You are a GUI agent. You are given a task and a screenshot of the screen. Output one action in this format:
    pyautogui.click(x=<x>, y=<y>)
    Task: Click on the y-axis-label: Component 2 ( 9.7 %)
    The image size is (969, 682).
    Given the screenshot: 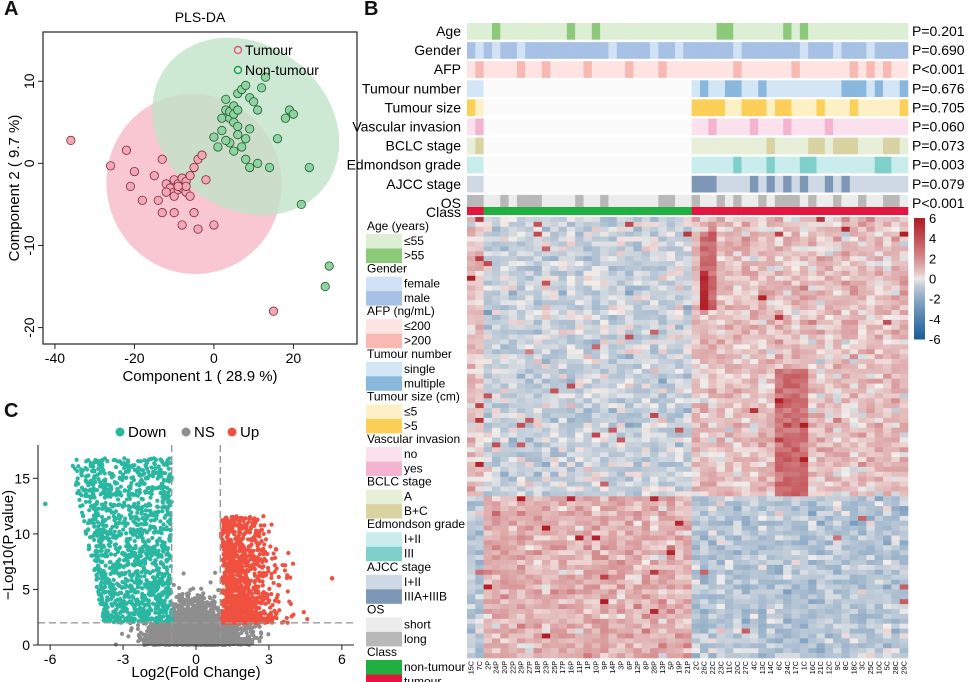 What is the action you would take?
    pyautogui.click(x=14, y=188)
    